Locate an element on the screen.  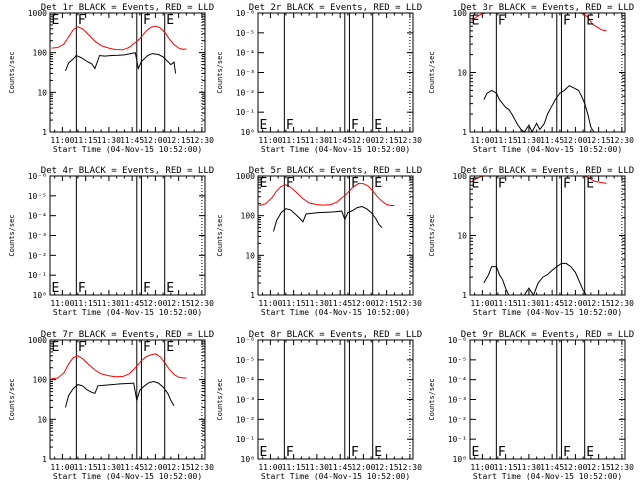
panel-title: Det 9r BLACK = Events, RED = LLD is located at coordinates (547, 335).